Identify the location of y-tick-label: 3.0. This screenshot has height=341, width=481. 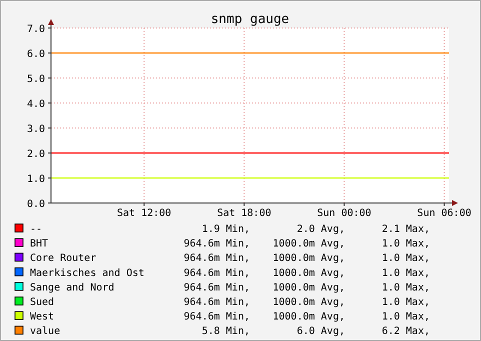
(35, 129).